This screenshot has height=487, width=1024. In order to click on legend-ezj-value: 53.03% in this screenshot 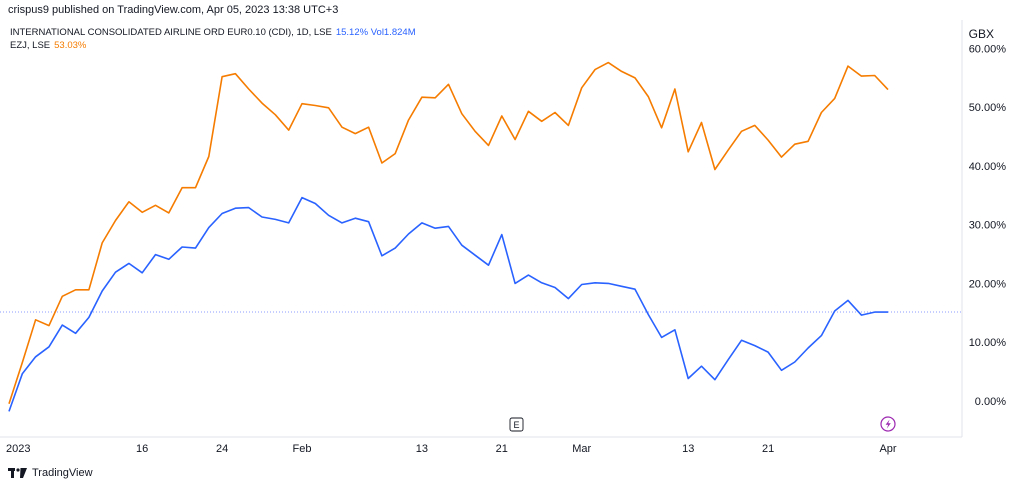, I will do `click(70, 45)`.